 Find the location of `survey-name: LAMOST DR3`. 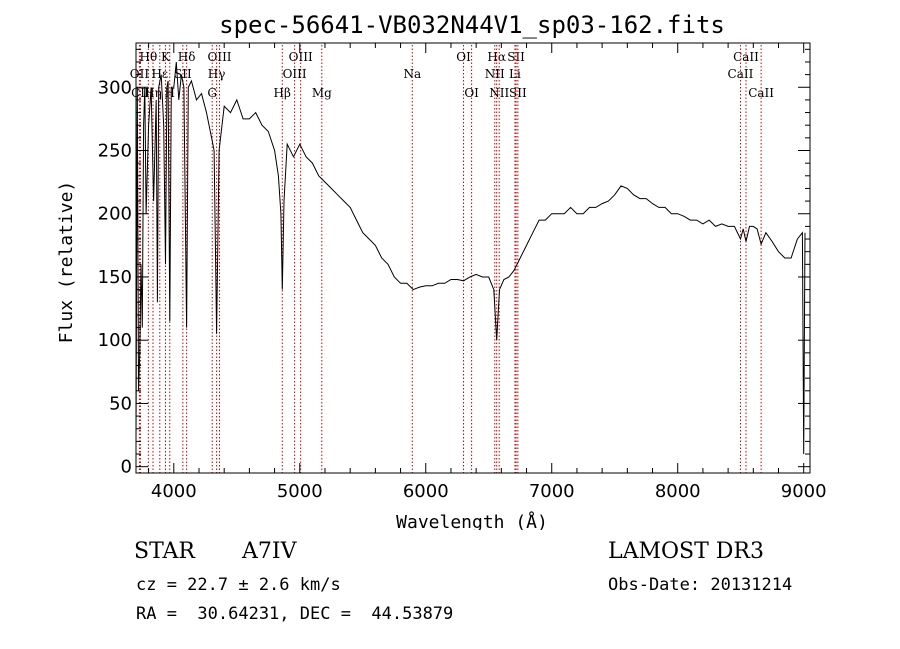

survey-name: LAMOST DR3 is located at coordinates (686, 551).